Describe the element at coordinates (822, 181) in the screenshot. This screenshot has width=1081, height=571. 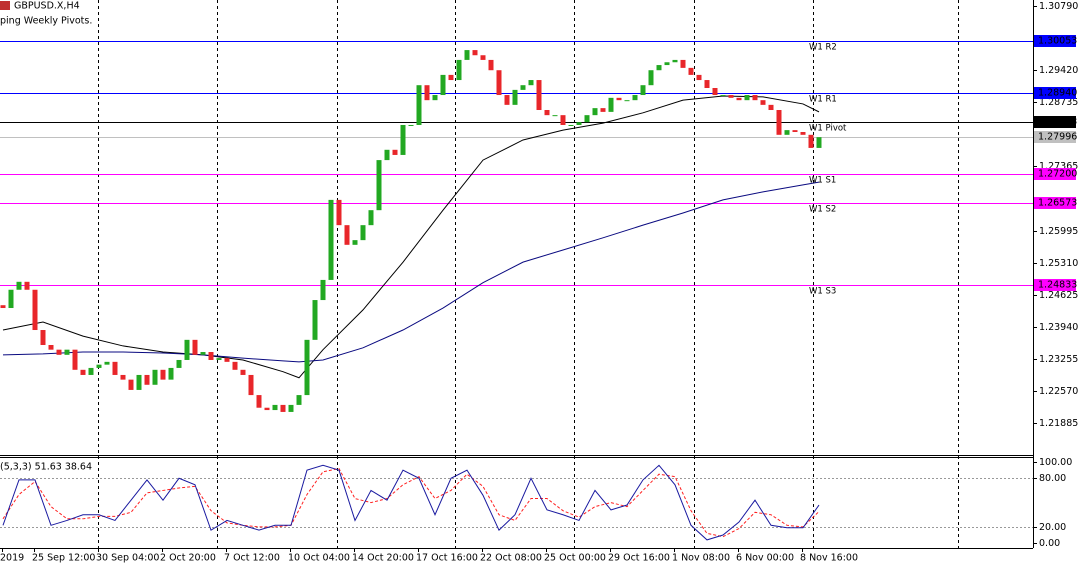
I see `pivot-level-label: W1 S1` at that location.